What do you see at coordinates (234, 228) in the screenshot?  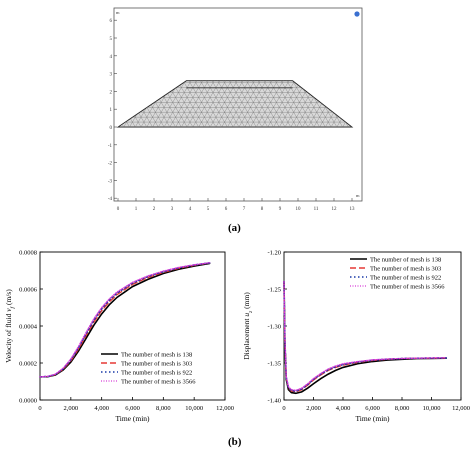 I see `panel-a-label: (a)` at bounding box center [234, 228].